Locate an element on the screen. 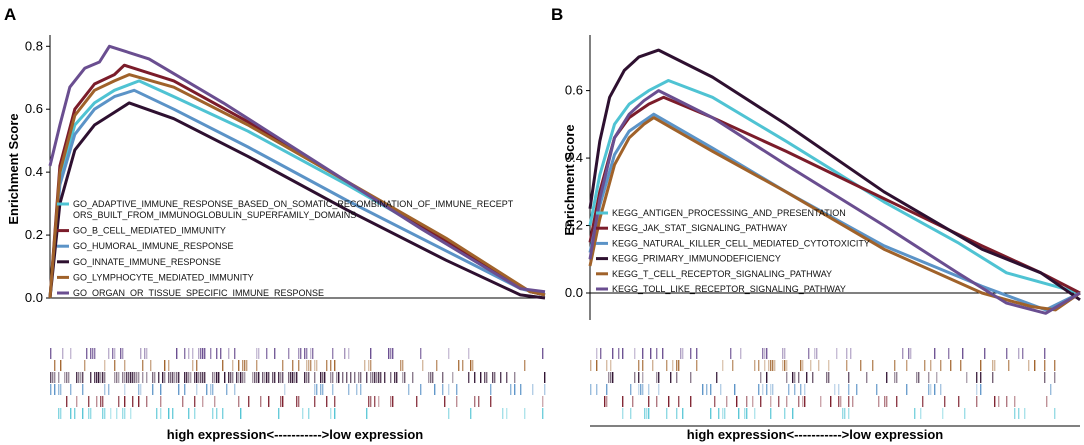 This screenshot has height=445, width=1084. panel-label-a: A is located at coordinates (10, 14).